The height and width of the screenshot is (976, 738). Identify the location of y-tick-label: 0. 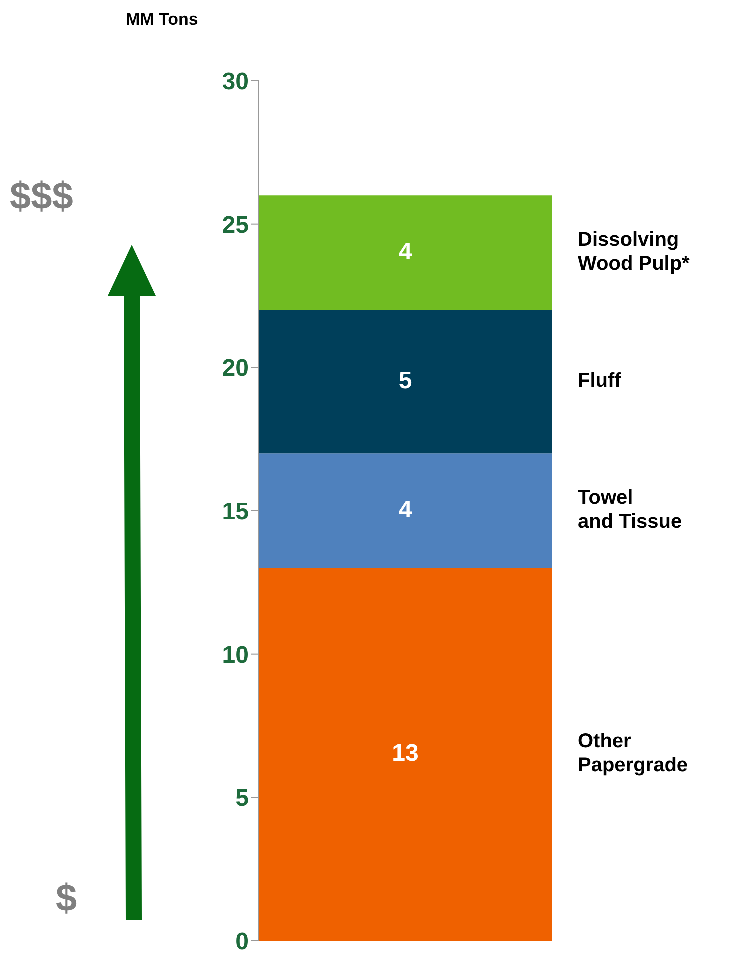
(242, 942).